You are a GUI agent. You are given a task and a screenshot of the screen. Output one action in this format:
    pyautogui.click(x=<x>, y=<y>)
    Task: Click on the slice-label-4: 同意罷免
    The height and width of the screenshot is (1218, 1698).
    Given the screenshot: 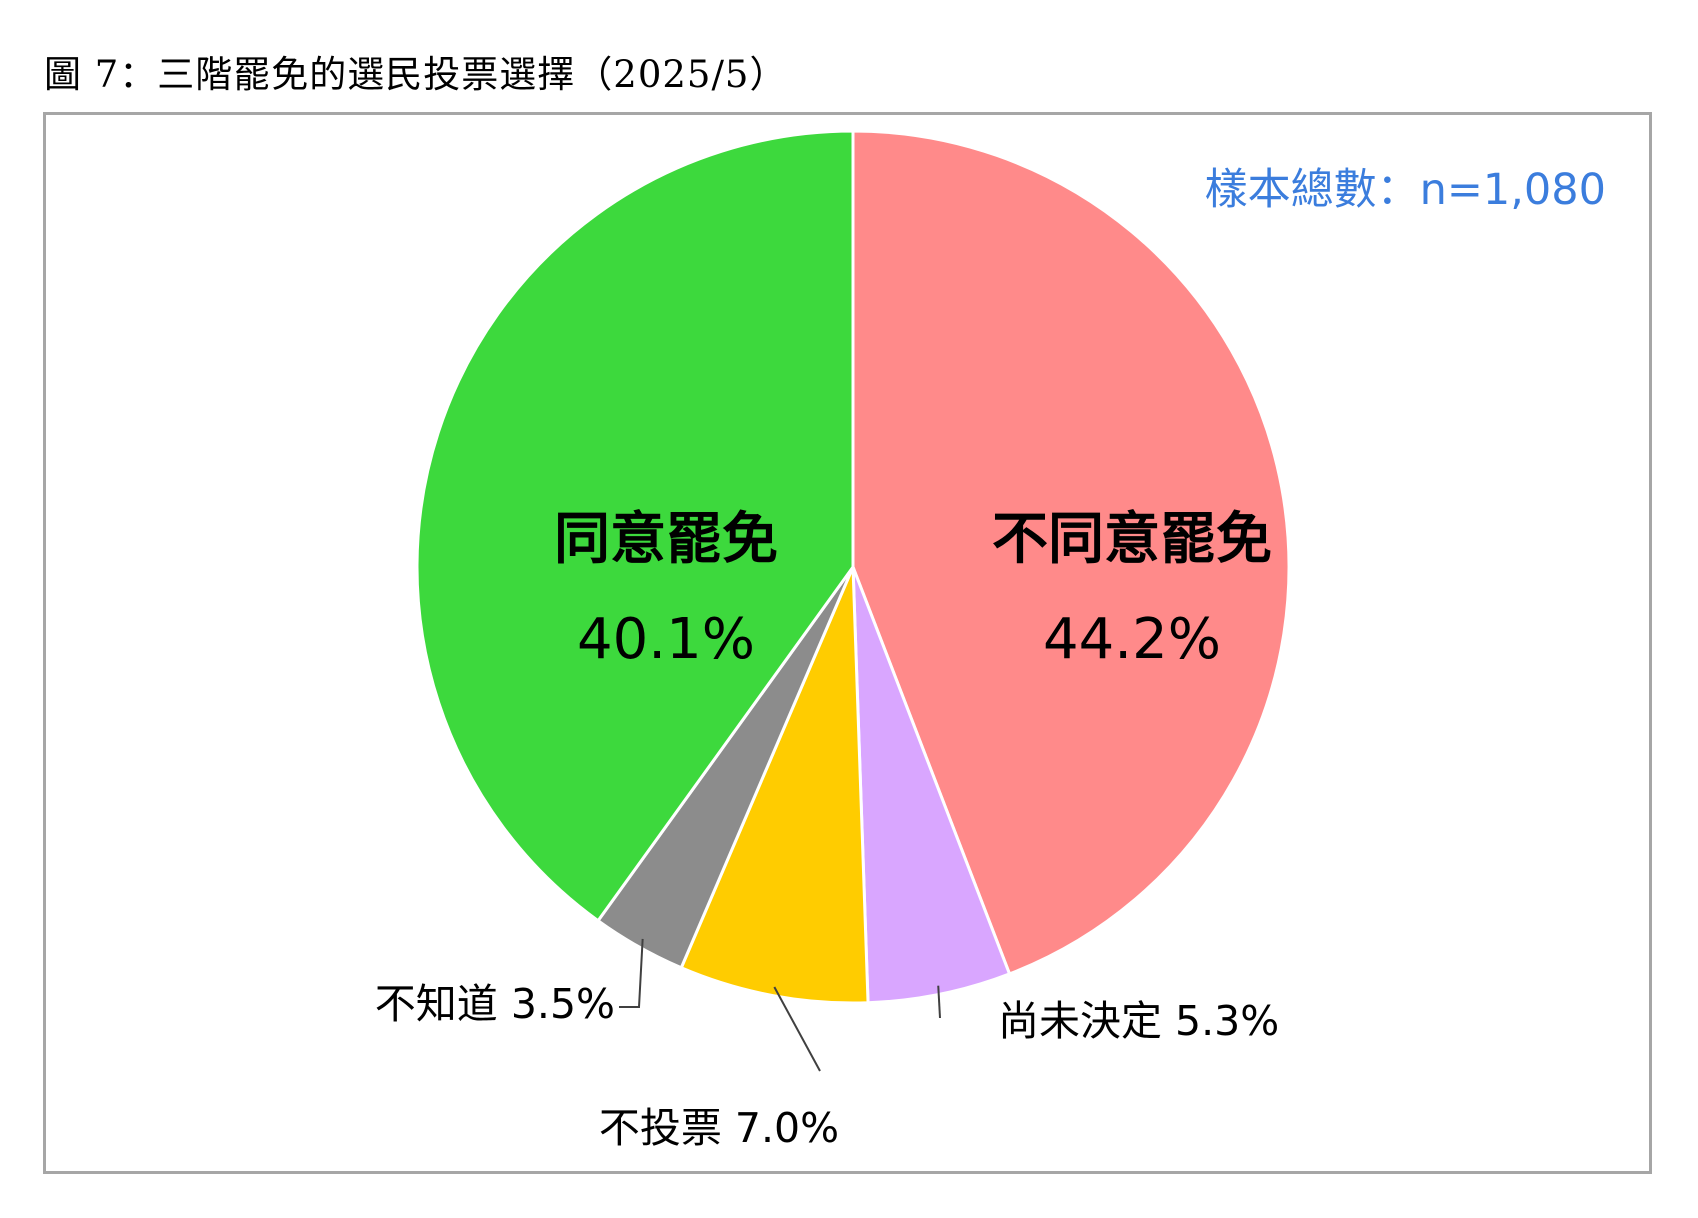 What is the action you would take?
    pyautogui.click(x=666, y=539)
    